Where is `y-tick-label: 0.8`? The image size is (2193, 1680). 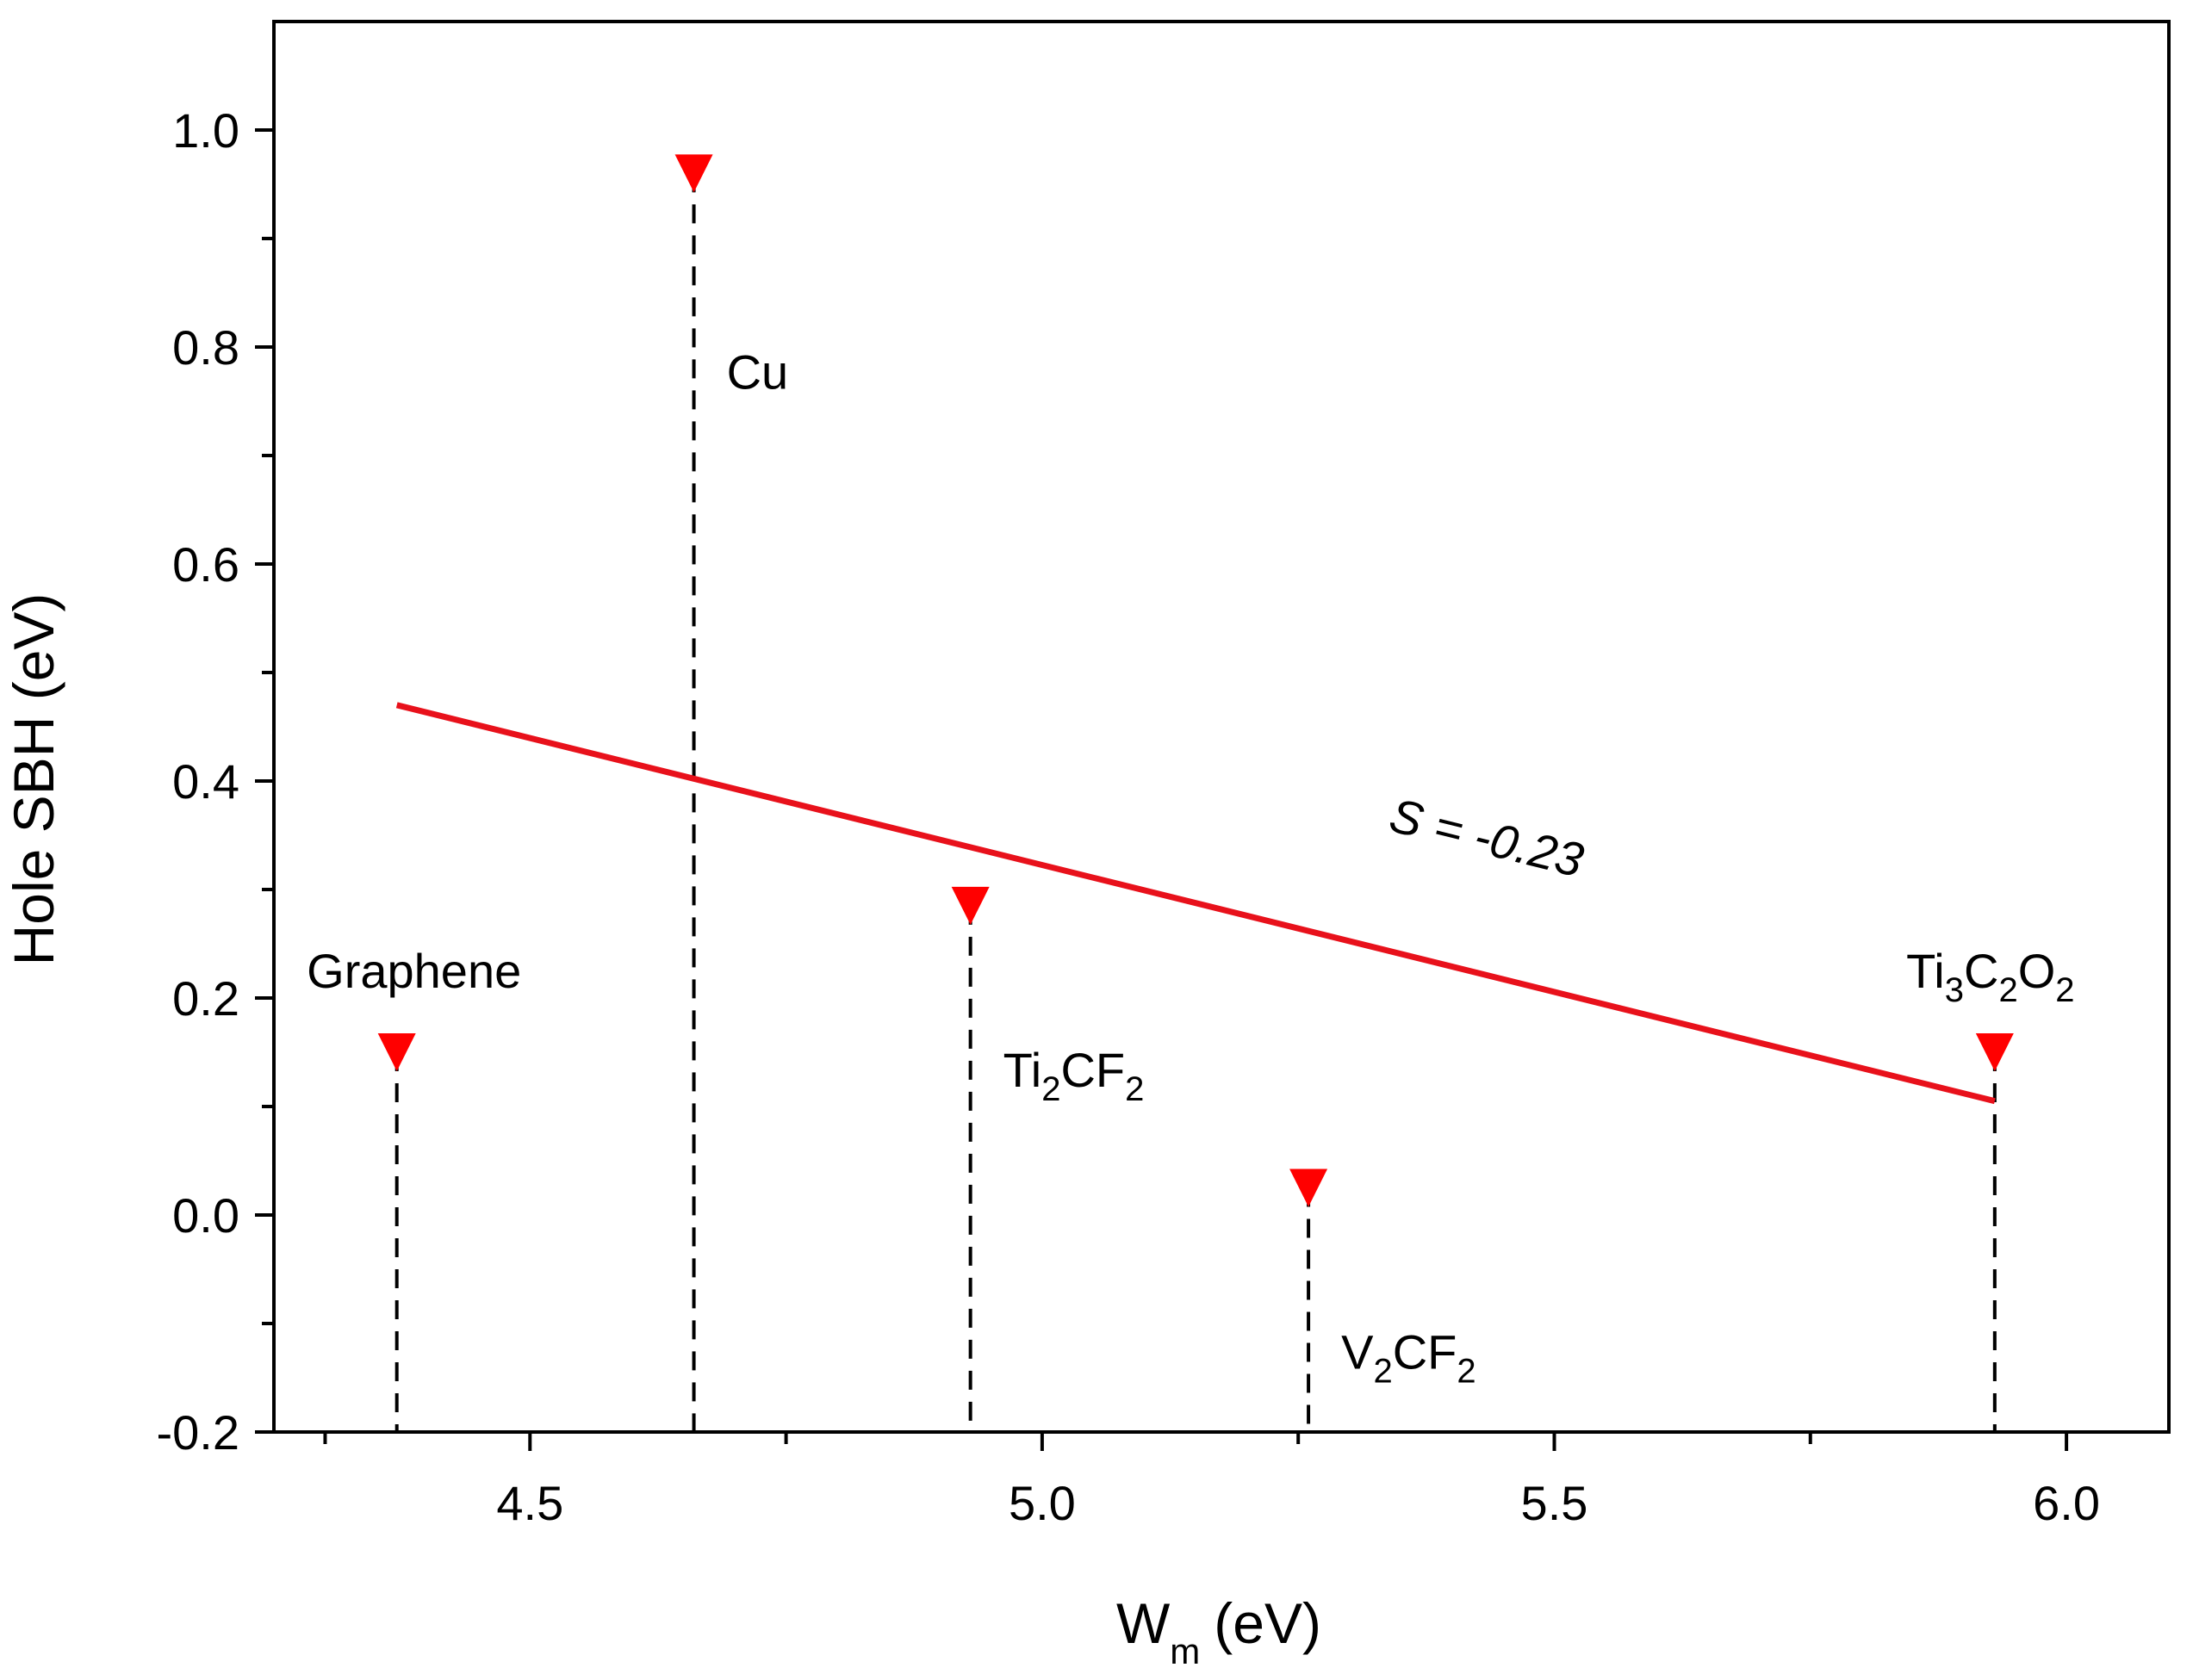 y-tick-label: 0.8 is located at coordinates (205, 348).